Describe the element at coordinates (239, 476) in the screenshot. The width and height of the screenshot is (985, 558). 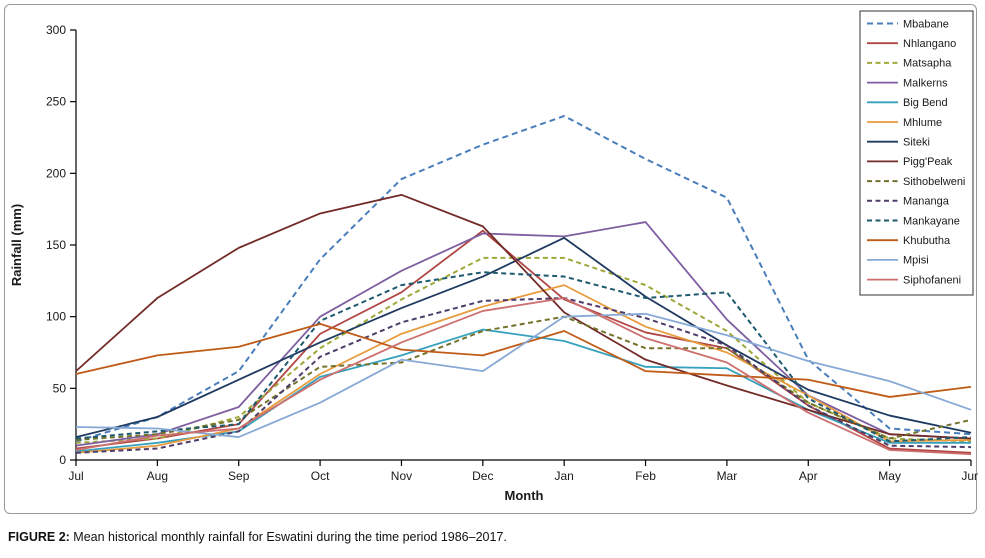
I see `x-tick-label: Sep` at that location.